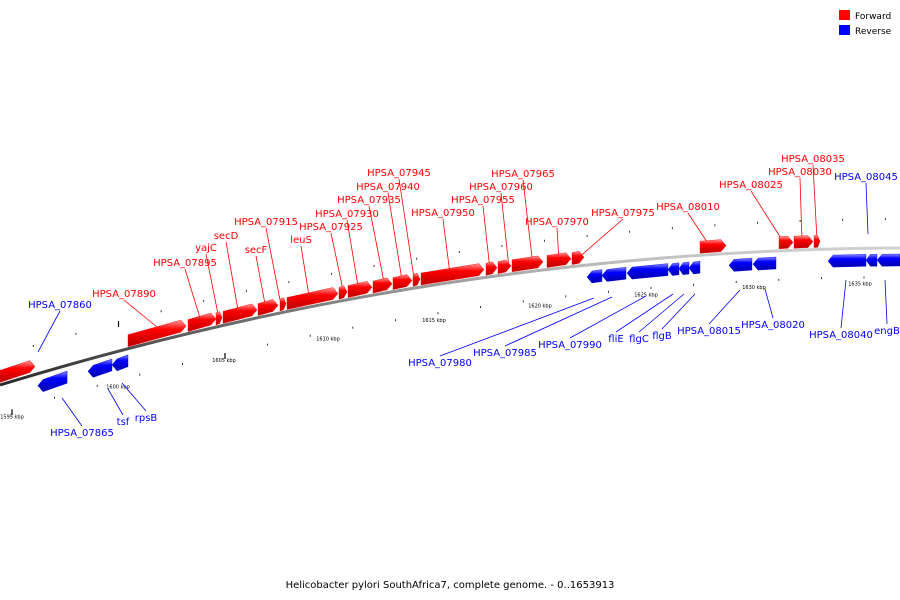 The height and width of the screenshot is (600, 900). I want to click on legend-swatch-forward, so click(844, 15).